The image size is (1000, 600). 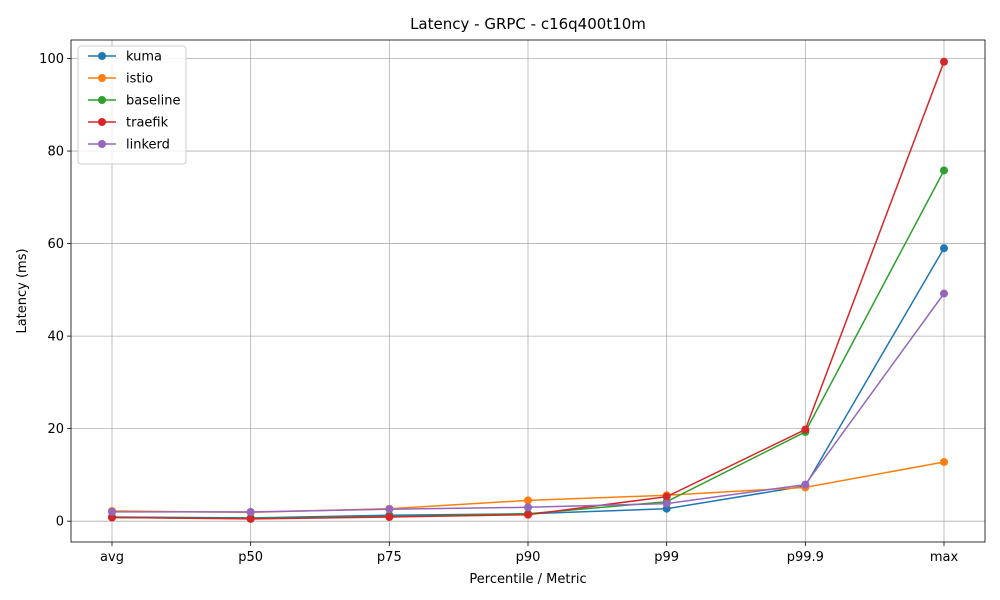 I want to click on x-axis-ticks: avg p50 p75 p90 p99 p99.9 max, so click(x=529, y=553).